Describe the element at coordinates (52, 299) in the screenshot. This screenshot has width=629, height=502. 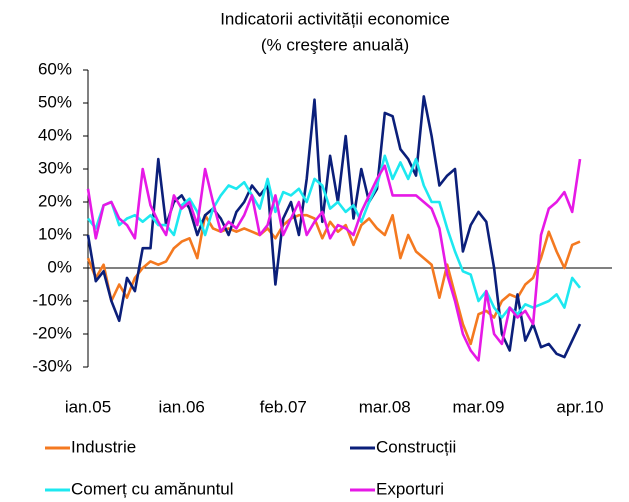
I see `y-tick-label: -10%` at that location.